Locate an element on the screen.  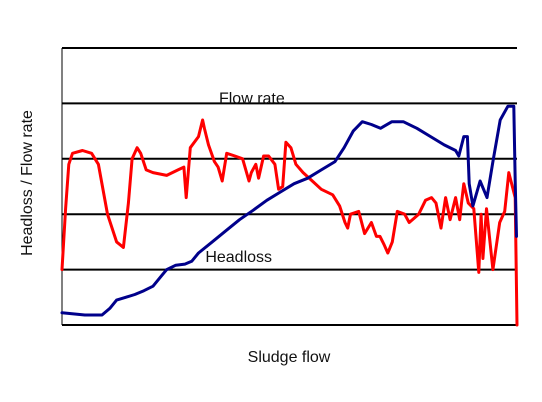
annotation-flow-rate: Flow rate is located at coordinates (252, 98).